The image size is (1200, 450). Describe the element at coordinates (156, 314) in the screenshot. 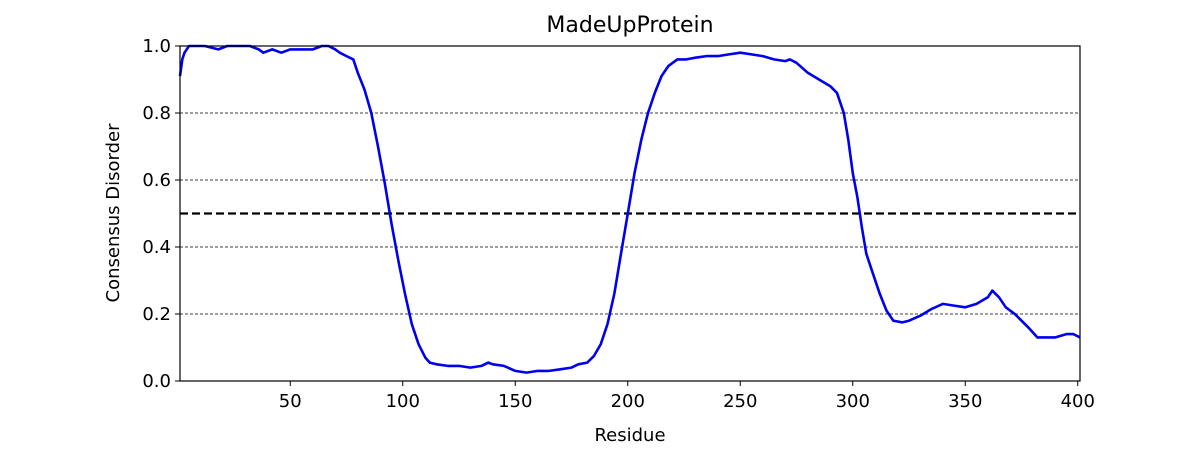

I see `y-tick-label-1: 0.2` at that location.